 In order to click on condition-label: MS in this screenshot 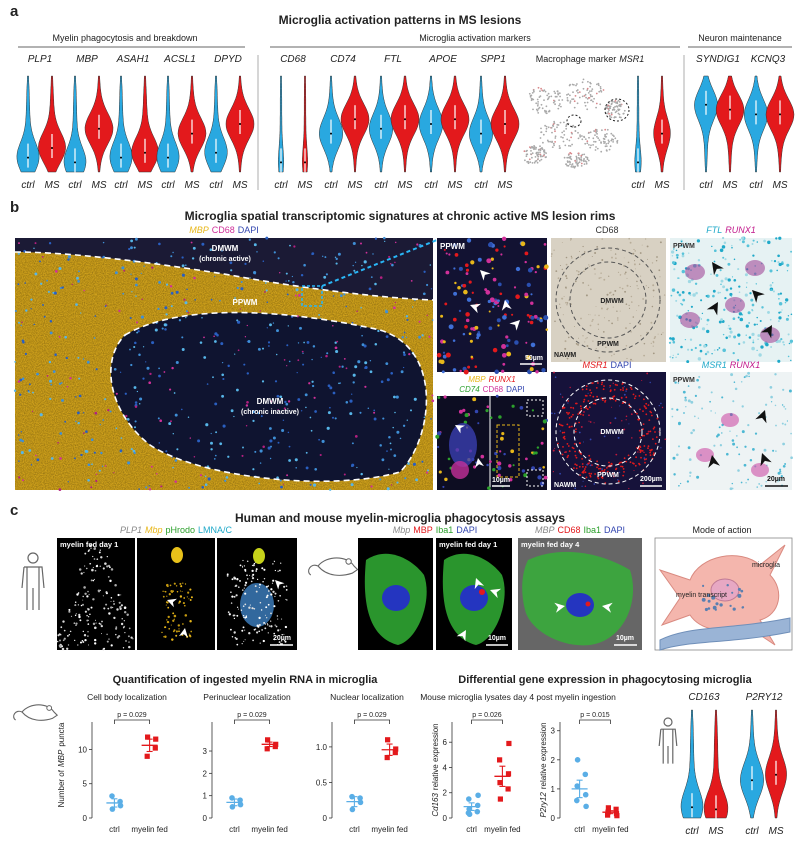, I will do `click(455, 185)`.